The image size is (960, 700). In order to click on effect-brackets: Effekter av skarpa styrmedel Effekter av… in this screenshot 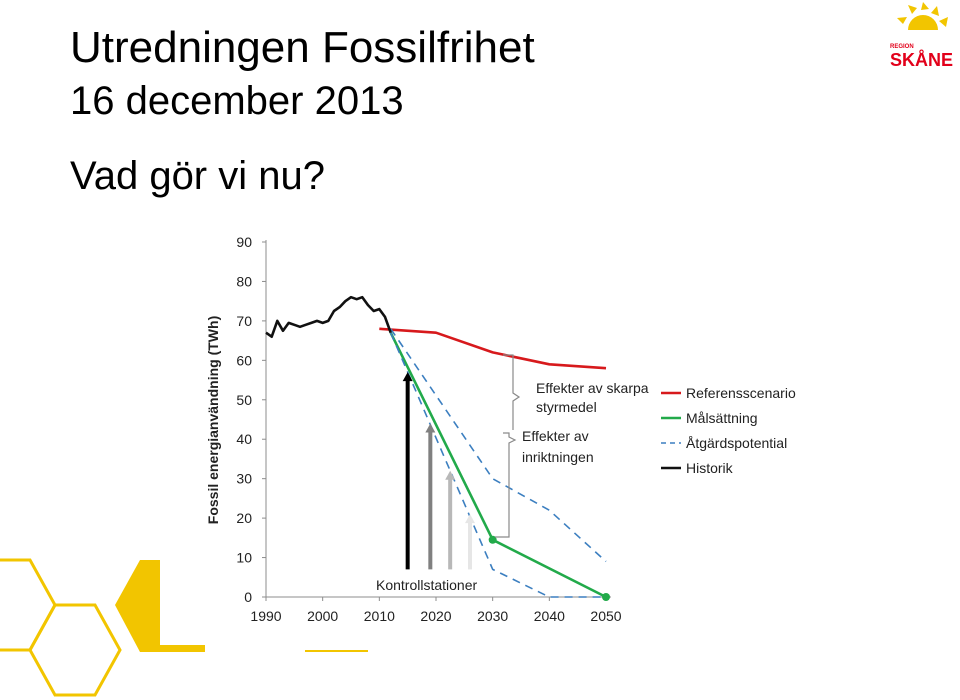, I will do `click(512, 473)`.